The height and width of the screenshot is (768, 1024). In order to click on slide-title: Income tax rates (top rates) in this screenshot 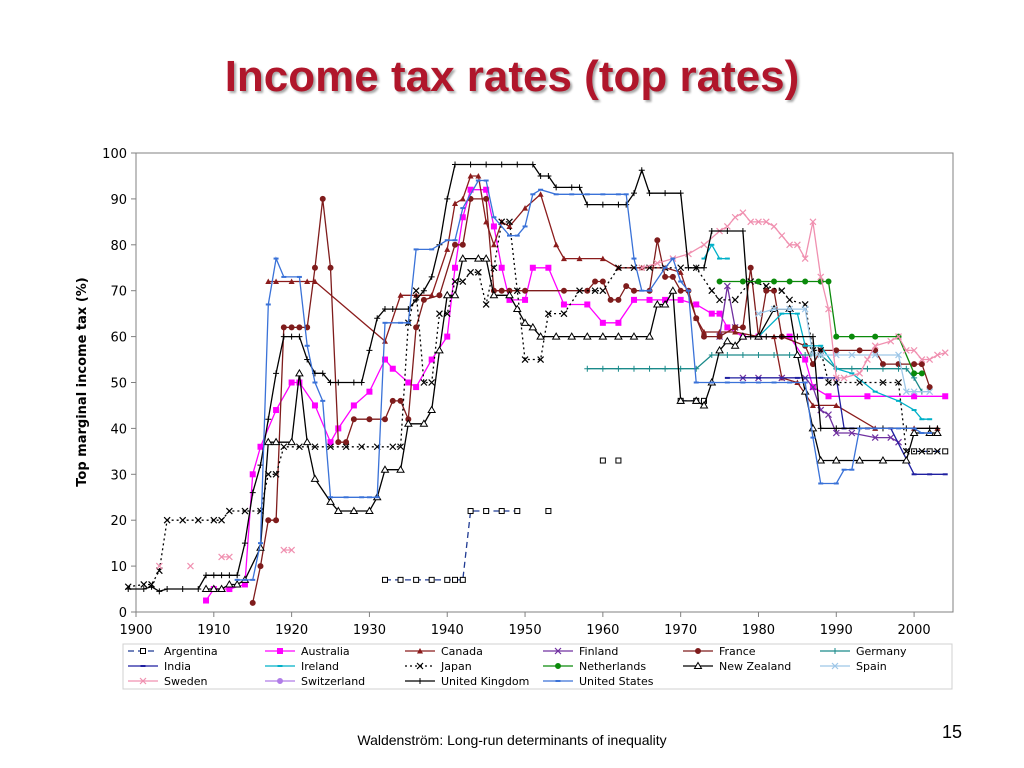, I will do `click(512, 76)`.